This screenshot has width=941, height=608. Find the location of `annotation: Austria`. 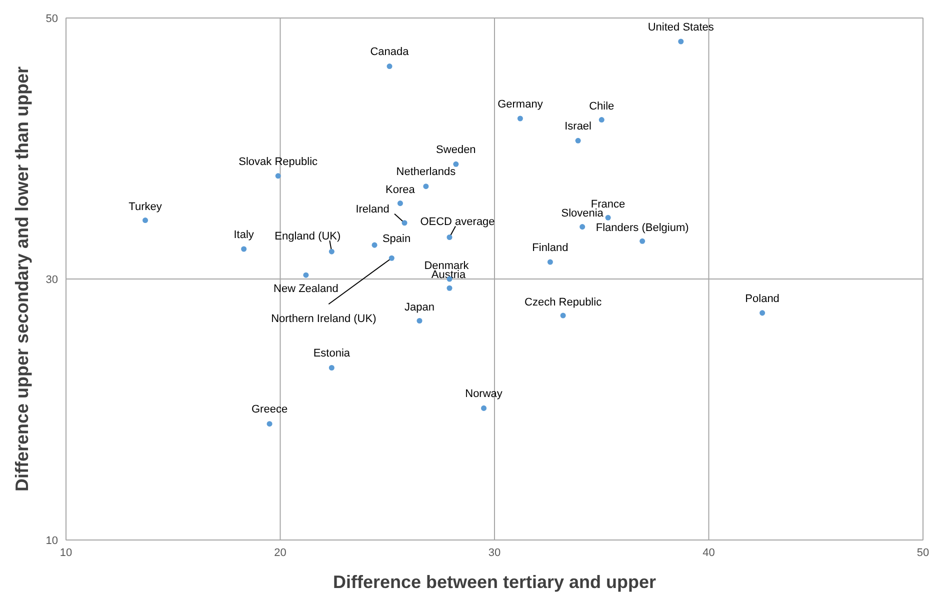

annotation: Austria is located at coordinates (448, 274).